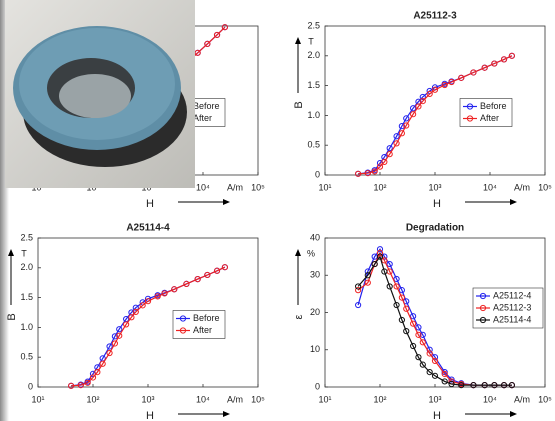  I want to click on y-tick-label: 0.5, so click(313, 145).